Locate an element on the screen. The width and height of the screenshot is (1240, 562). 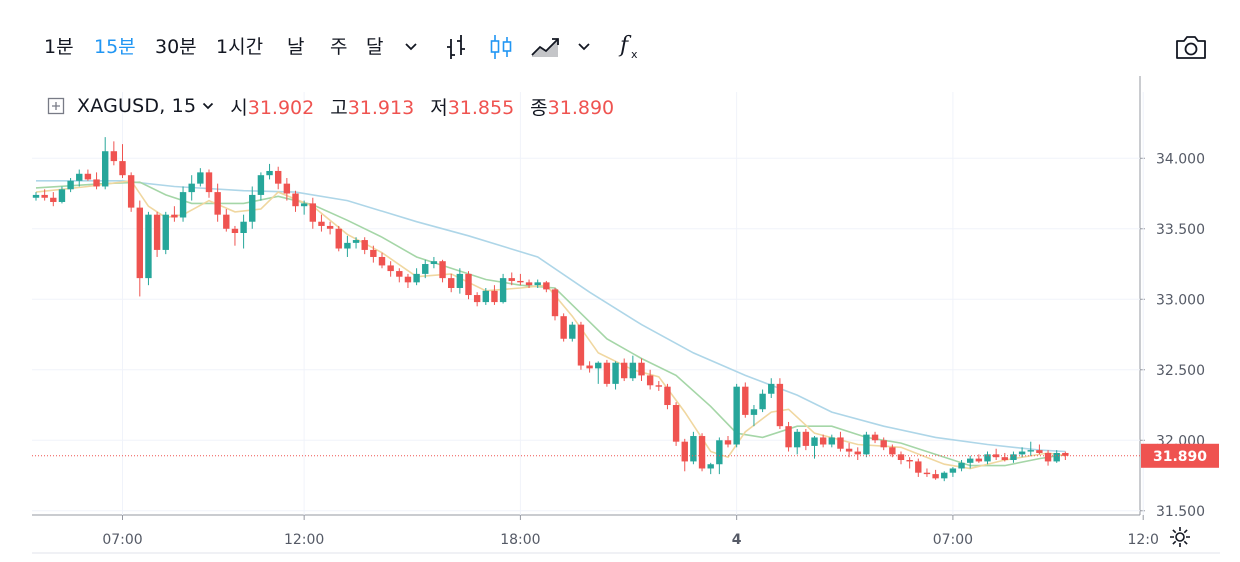
interval-1-minute: 1분 is located at coordinates (59, 47).